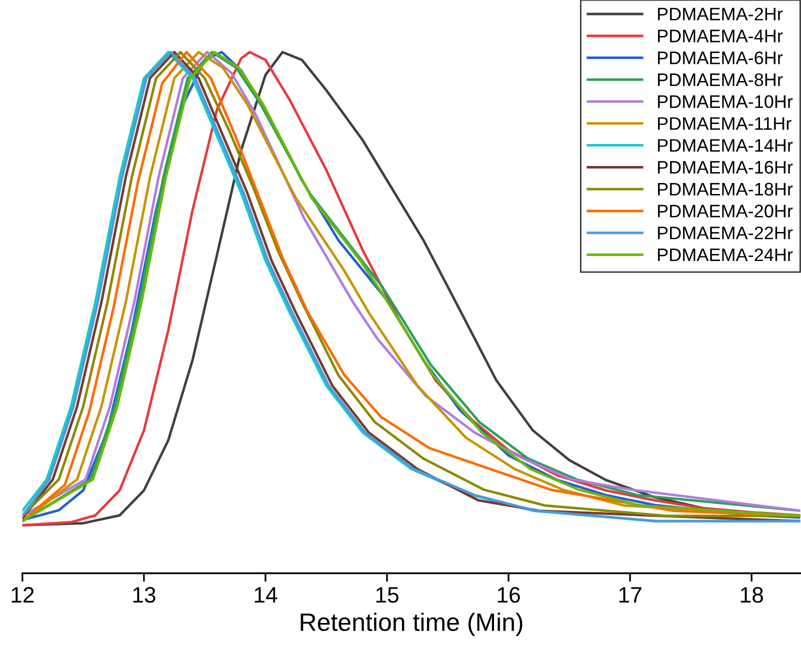 The width and height of the screenshot is (801, 665). What do you see at coordinates (725, 101) in the screenshot?
I see `legend-label: PDMAEMA-10Hr` at bounding box center [725, 101].